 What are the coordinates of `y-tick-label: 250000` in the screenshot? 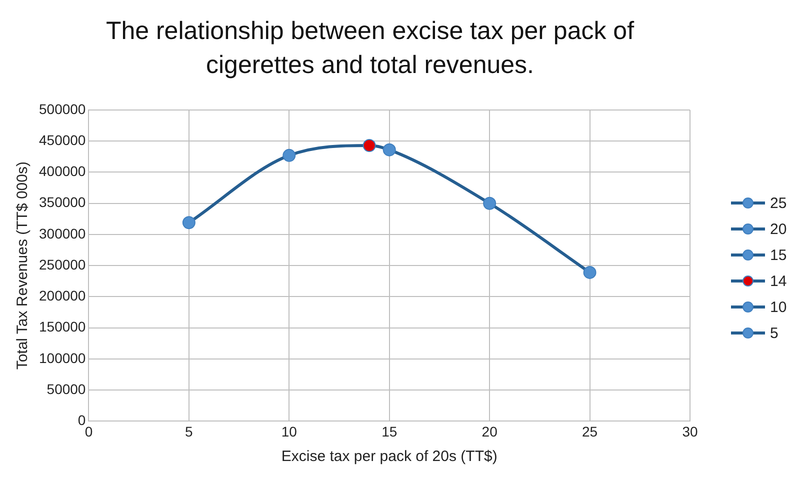 It's located at (62, 264).